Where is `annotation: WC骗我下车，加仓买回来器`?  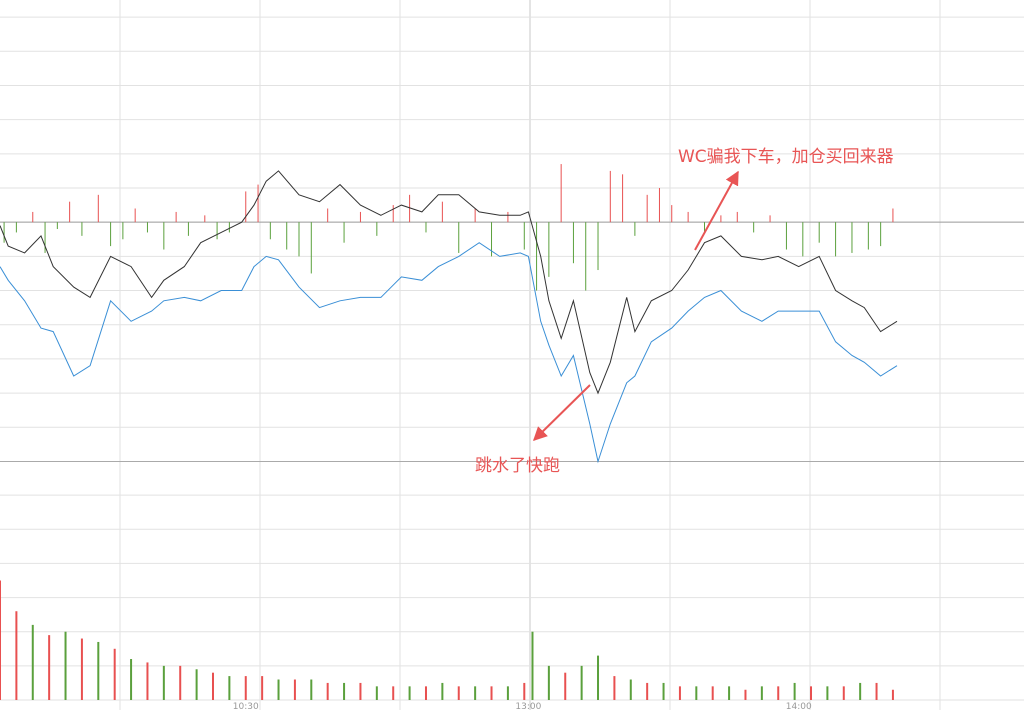
annotation: WC骗我下车，加仓买回来器 is located at coordinates (786, 157).